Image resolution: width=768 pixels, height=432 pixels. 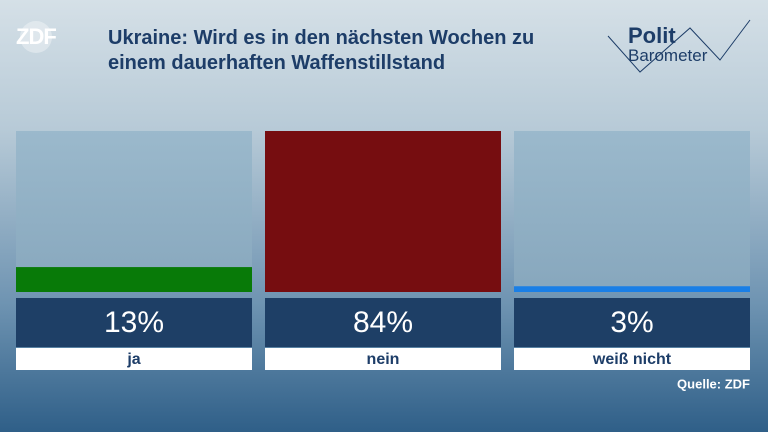 I want to click on brand-line, so click(x=679, y=46).